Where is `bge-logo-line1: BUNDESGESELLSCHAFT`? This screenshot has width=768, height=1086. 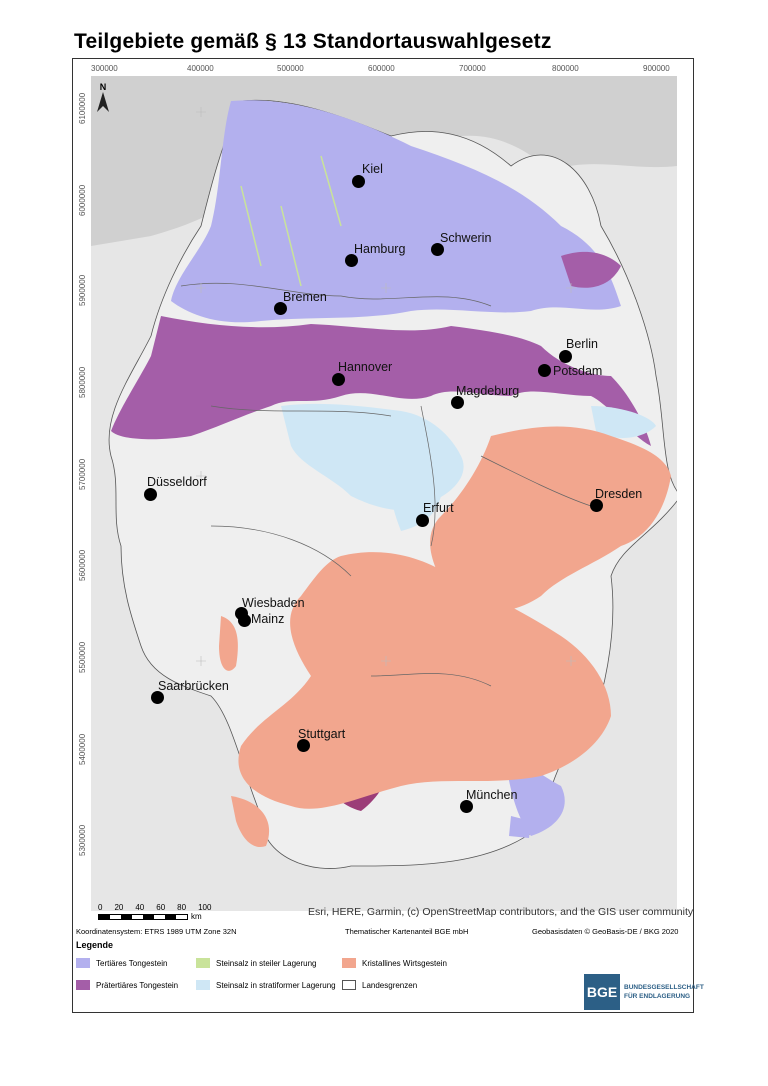
bge-logo-line1: BUNDESGESELLSCHAFT is located at coordinates (664, 987).